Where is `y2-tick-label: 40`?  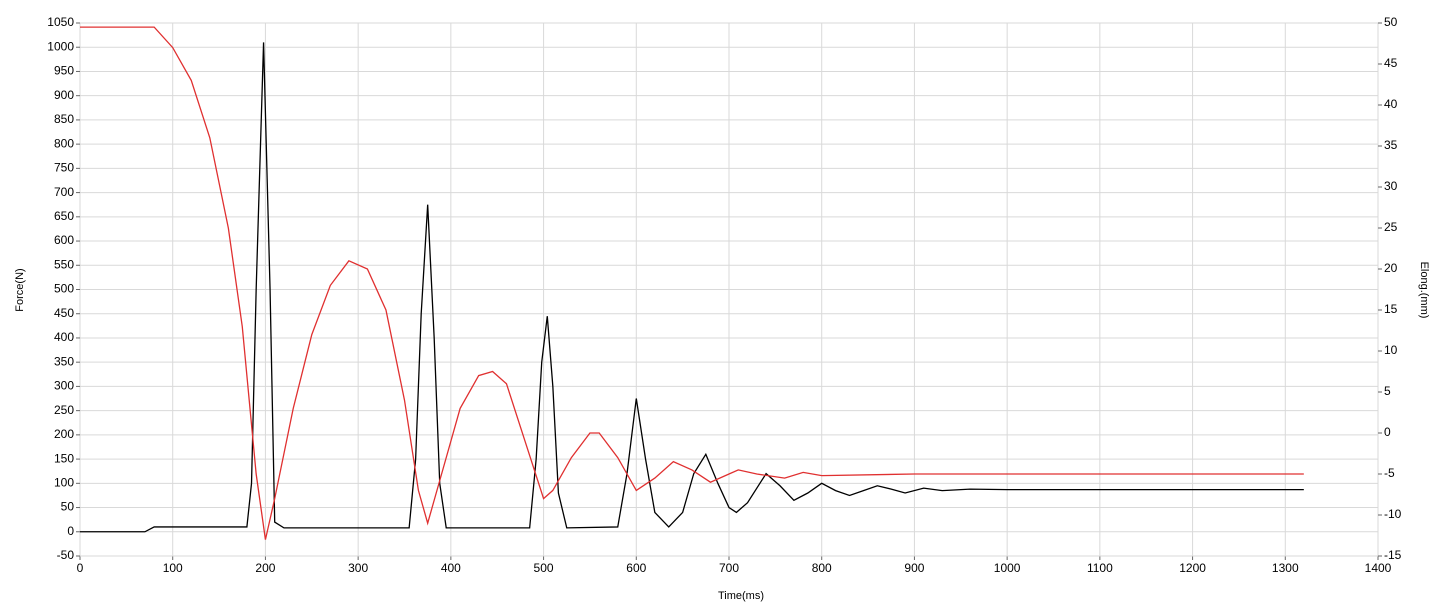
y2-tick-label: 40 is located at coordinates (1391, 104).